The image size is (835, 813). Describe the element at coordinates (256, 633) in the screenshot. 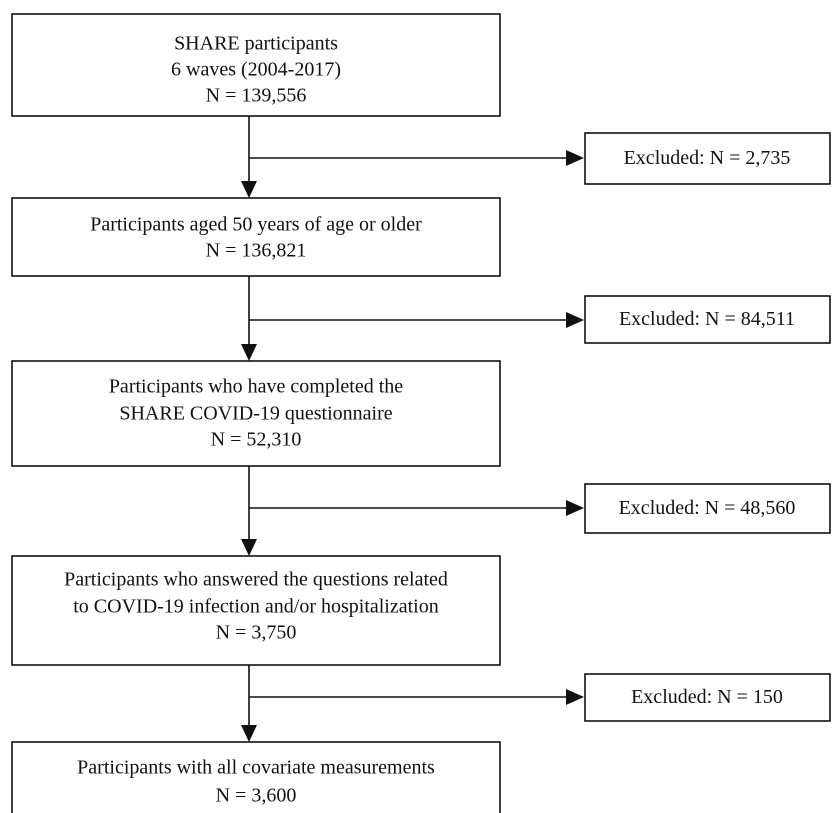

I see `step-text: N = 3,750` at that location.